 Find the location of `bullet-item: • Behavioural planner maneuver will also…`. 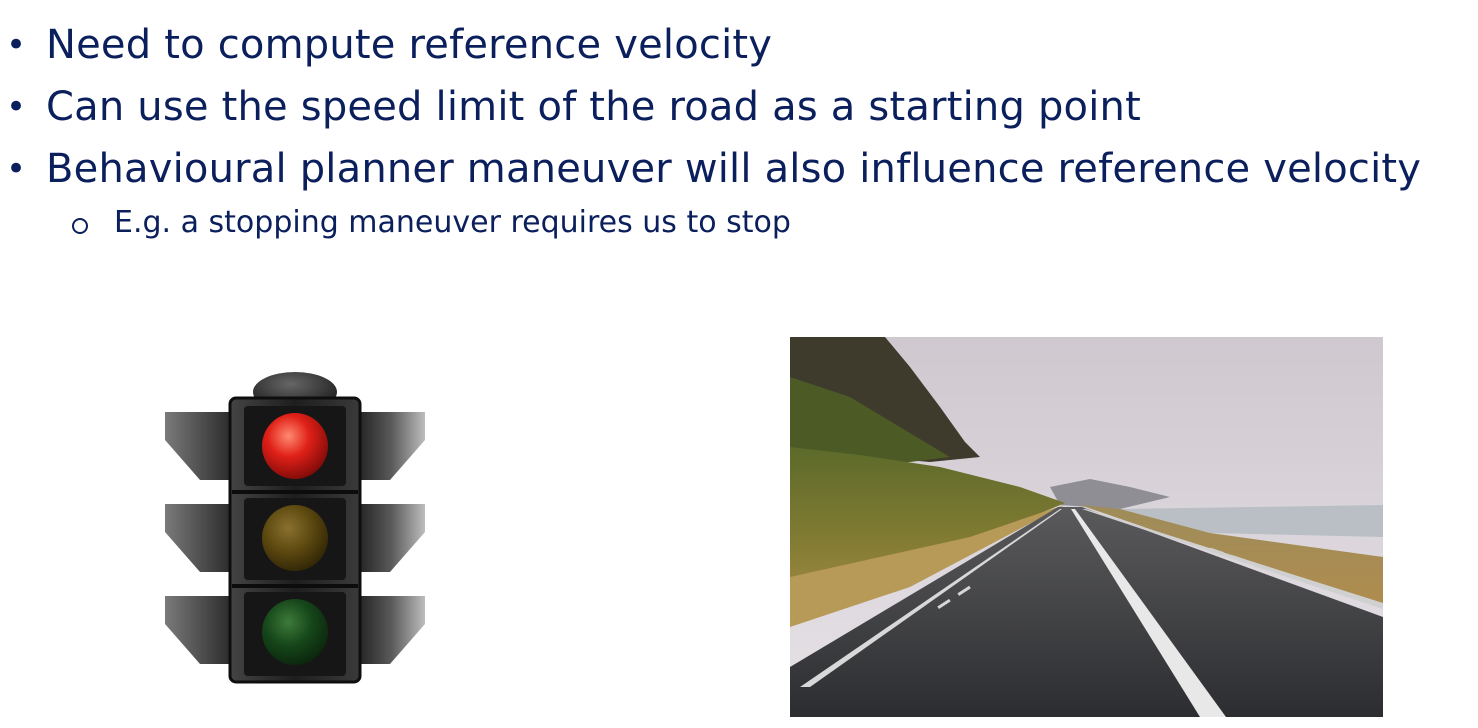

bullet-item: • Behavioural planner maneuver will also… is located at coordinates (739, 169).